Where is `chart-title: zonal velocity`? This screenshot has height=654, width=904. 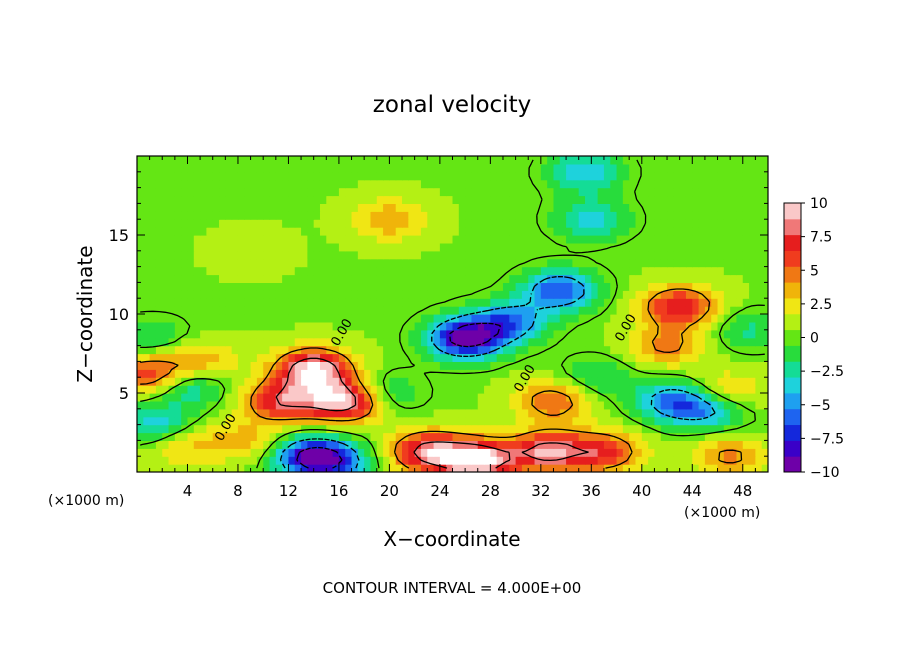
chart-title: zonal velocity is located at coordinates (452, 105).